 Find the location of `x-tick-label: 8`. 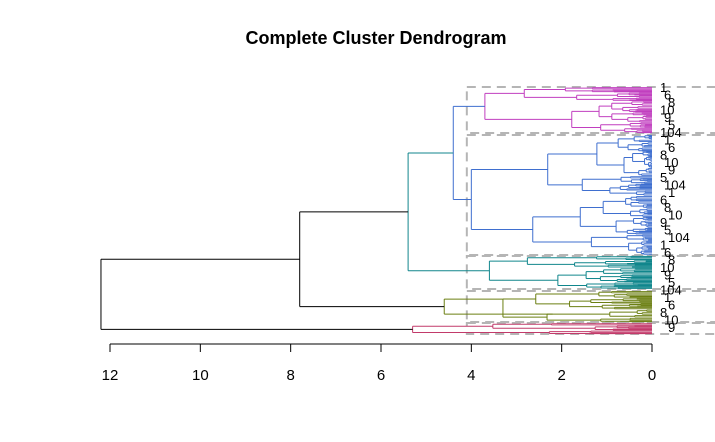

x-tick-label: 8 is located at coordinates (290, 375).